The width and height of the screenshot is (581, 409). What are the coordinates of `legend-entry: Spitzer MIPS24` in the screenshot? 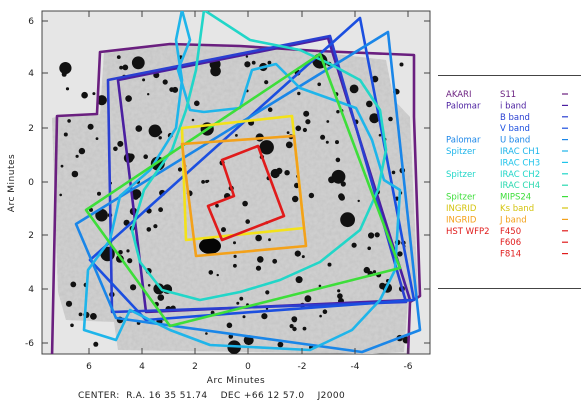 It's located at (507, 198).